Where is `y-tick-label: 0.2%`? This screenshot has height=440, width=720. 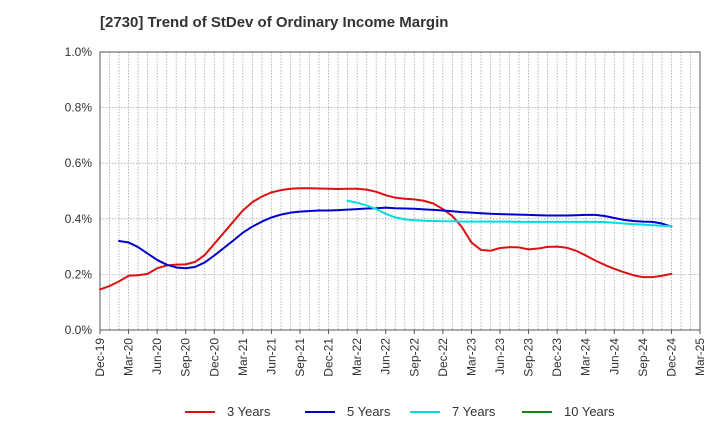 y-tick-label: 0.2% is located at coordinates (79, 274).